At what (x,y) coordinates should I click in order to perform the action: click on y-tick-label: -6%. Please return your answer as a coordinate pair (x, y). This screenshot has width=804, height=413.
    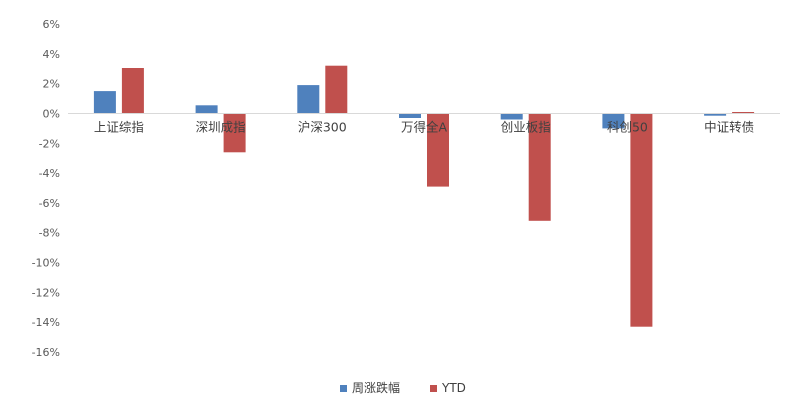
    Looking at the image, I should click on (49, 203).